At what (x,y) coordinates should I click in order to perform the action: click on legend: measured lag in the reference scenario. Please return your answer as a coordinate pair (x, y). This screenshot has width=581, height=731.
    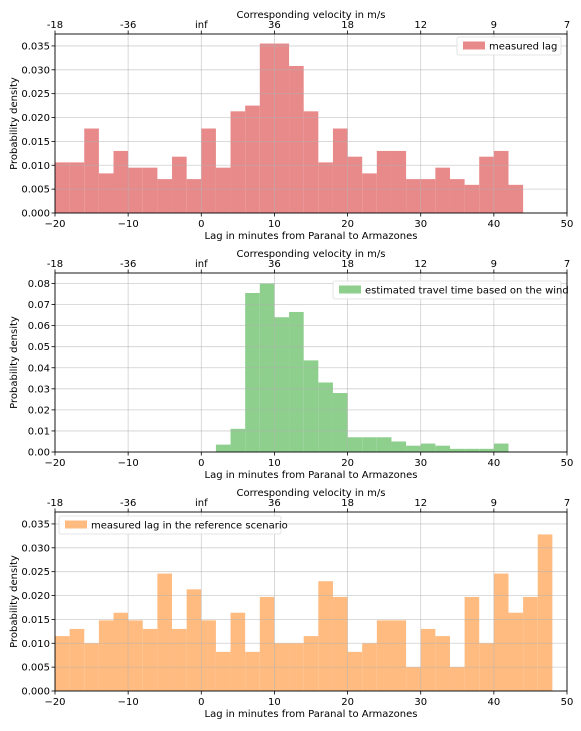
    Looking at the image, I should click on (173, 525).